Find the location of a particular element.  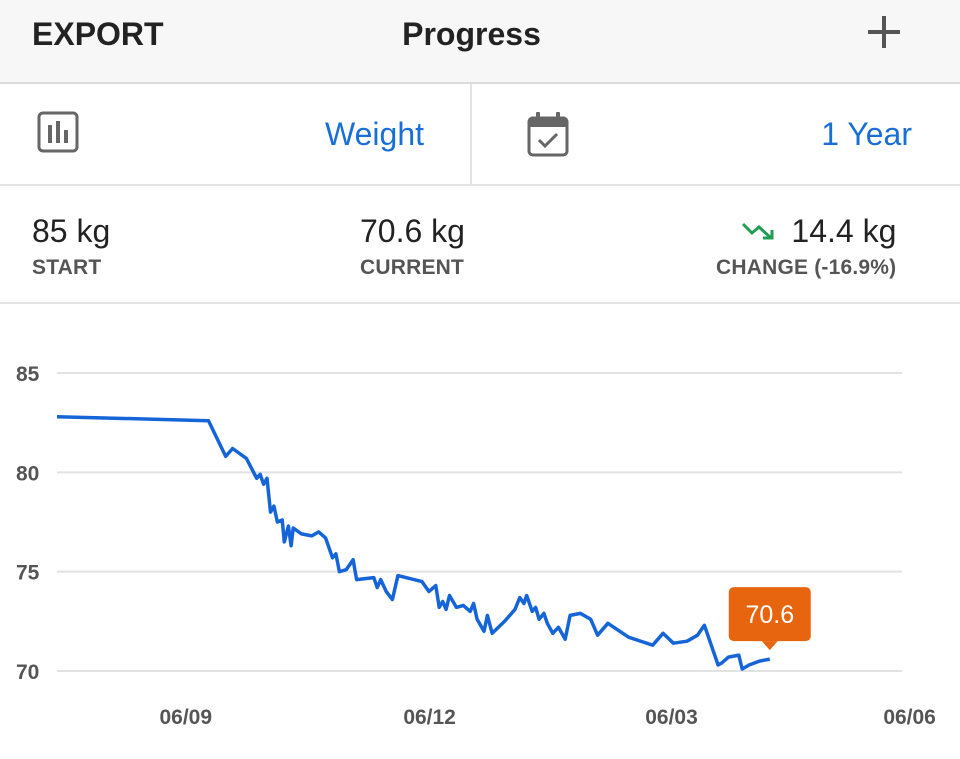

start-label: START is located at coordinates (67, 267).